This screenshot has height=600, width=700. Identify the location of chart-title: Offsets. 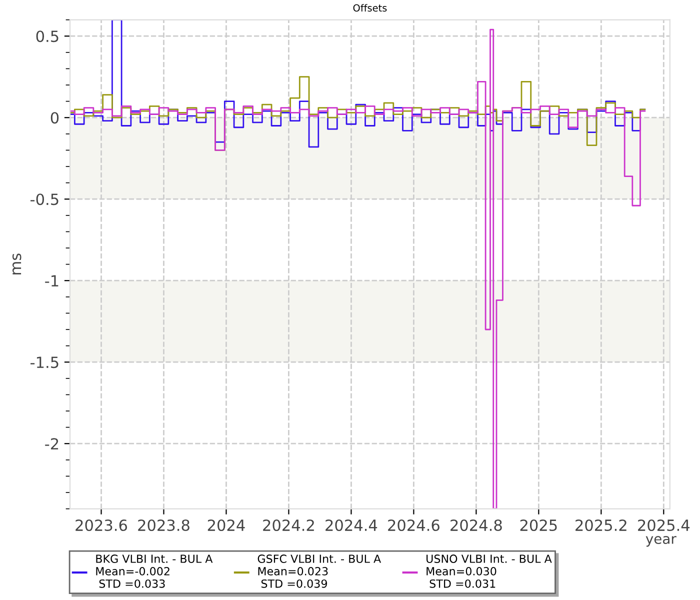
(370, 8).